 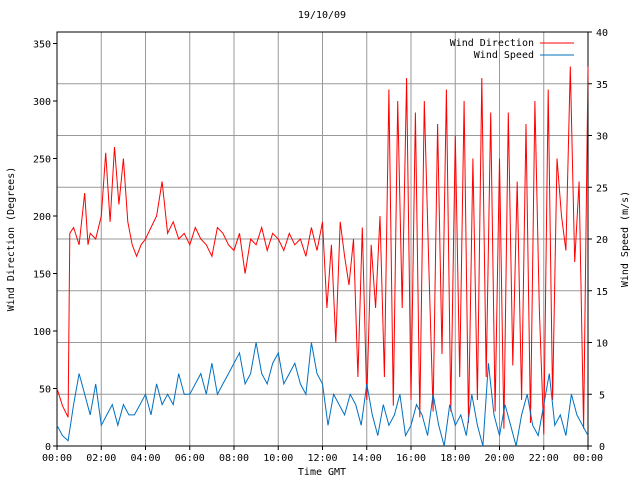 What do you see at coordinates (278, 458) in the screenshot?
I see `x-tick-label: 10:00` at bounding box center [278, 458].